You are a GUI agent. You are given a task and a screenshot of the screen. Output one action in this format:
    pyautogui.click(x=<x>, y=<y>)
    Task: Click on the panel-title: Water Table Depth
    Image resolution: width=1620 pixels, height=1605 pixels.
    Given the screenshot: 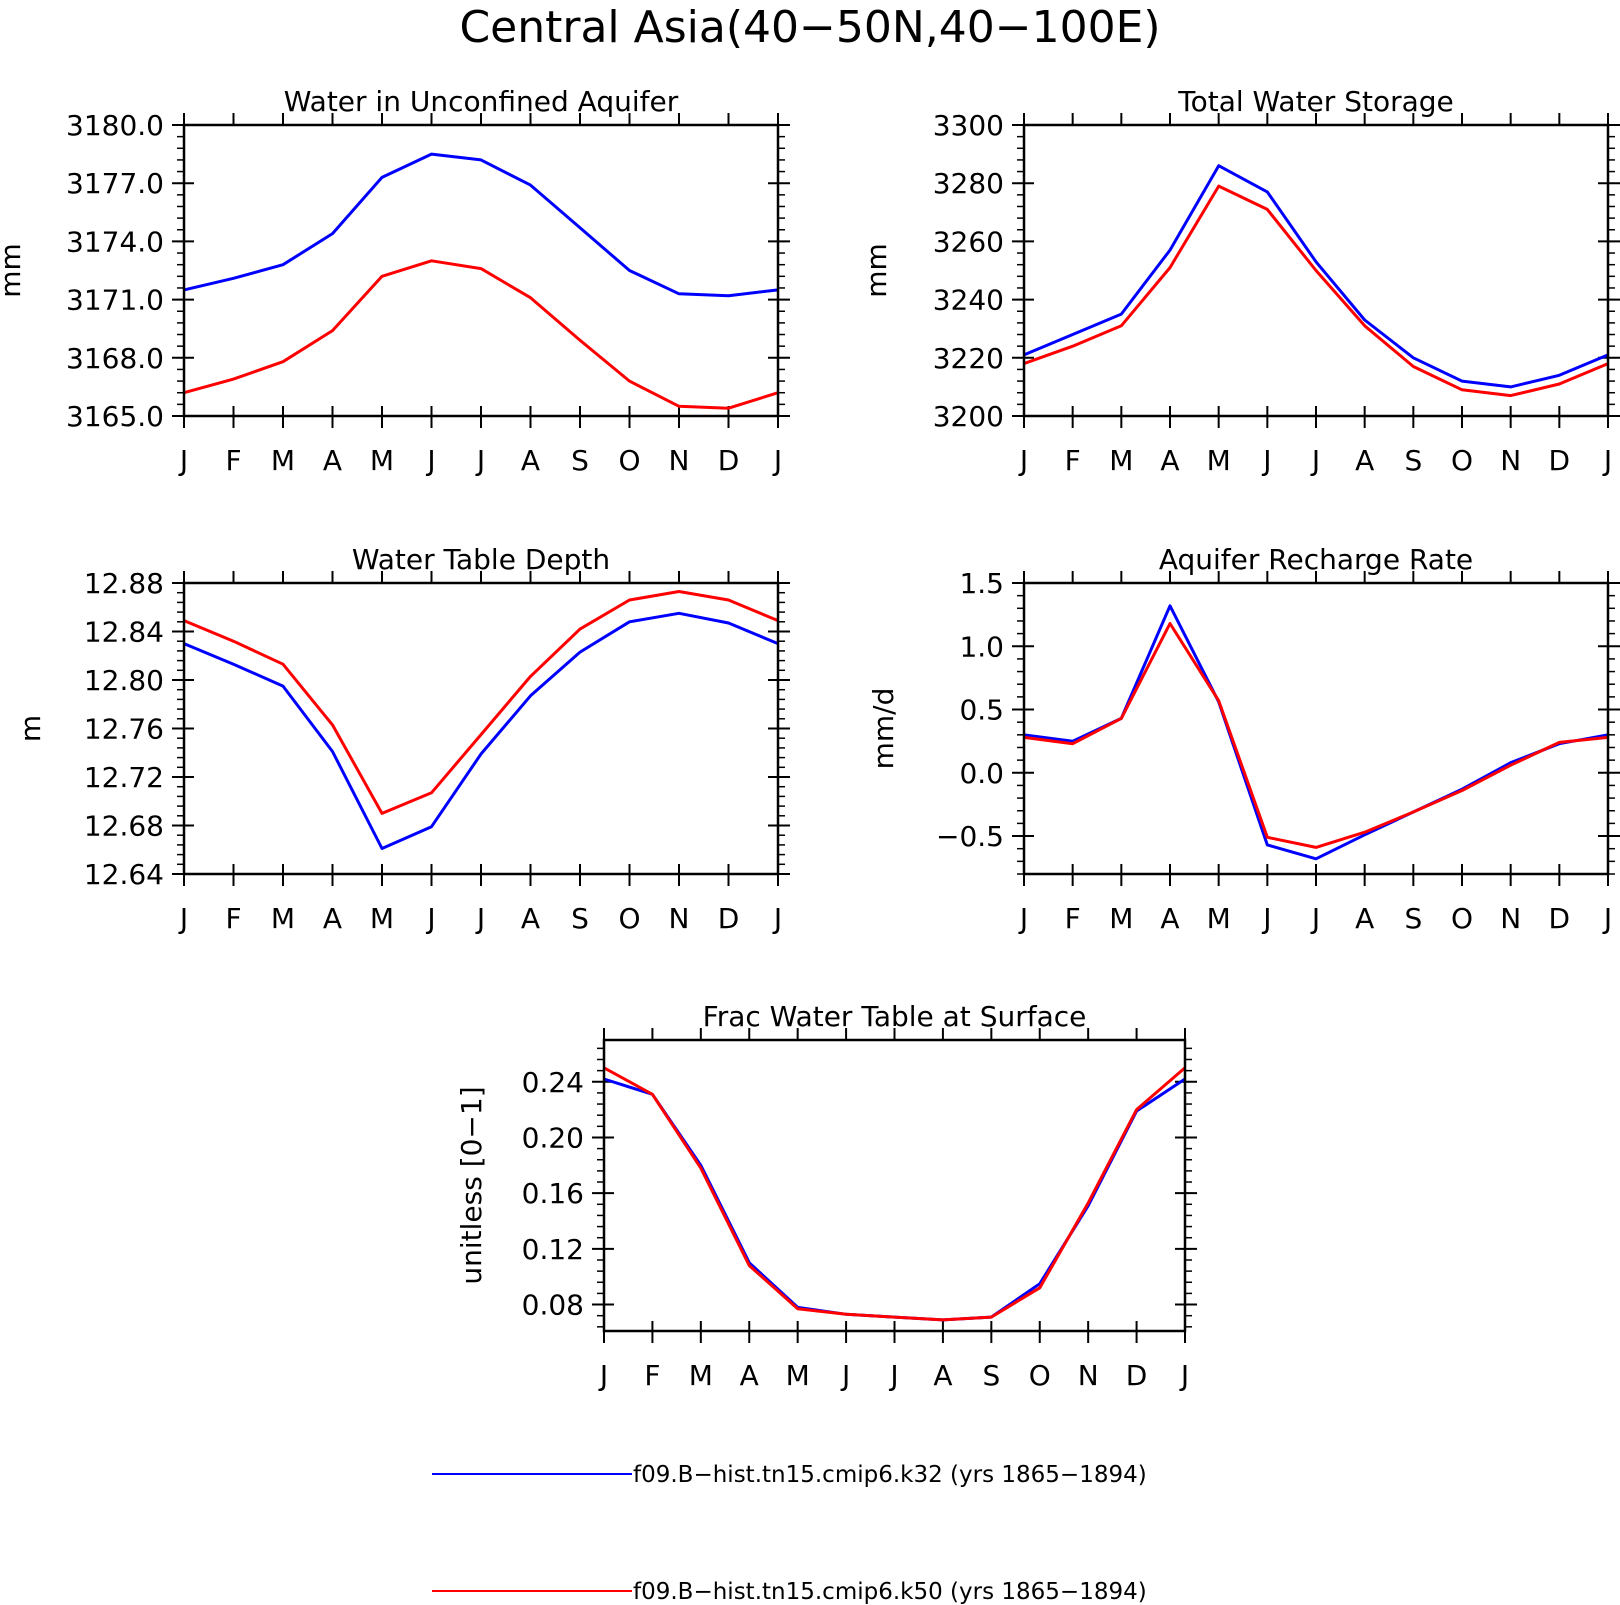 What is the action you would take?
    pyautogui.click(x=481, y=559)
    